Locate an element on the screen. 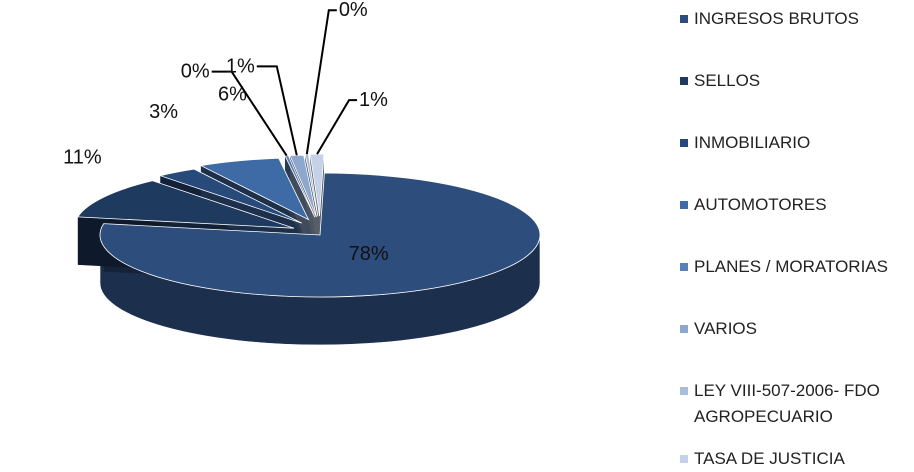 Image resolution: width=914 pixels, height=472 pixels. legend-label: SELLOS is located at coordinates (727, 80).